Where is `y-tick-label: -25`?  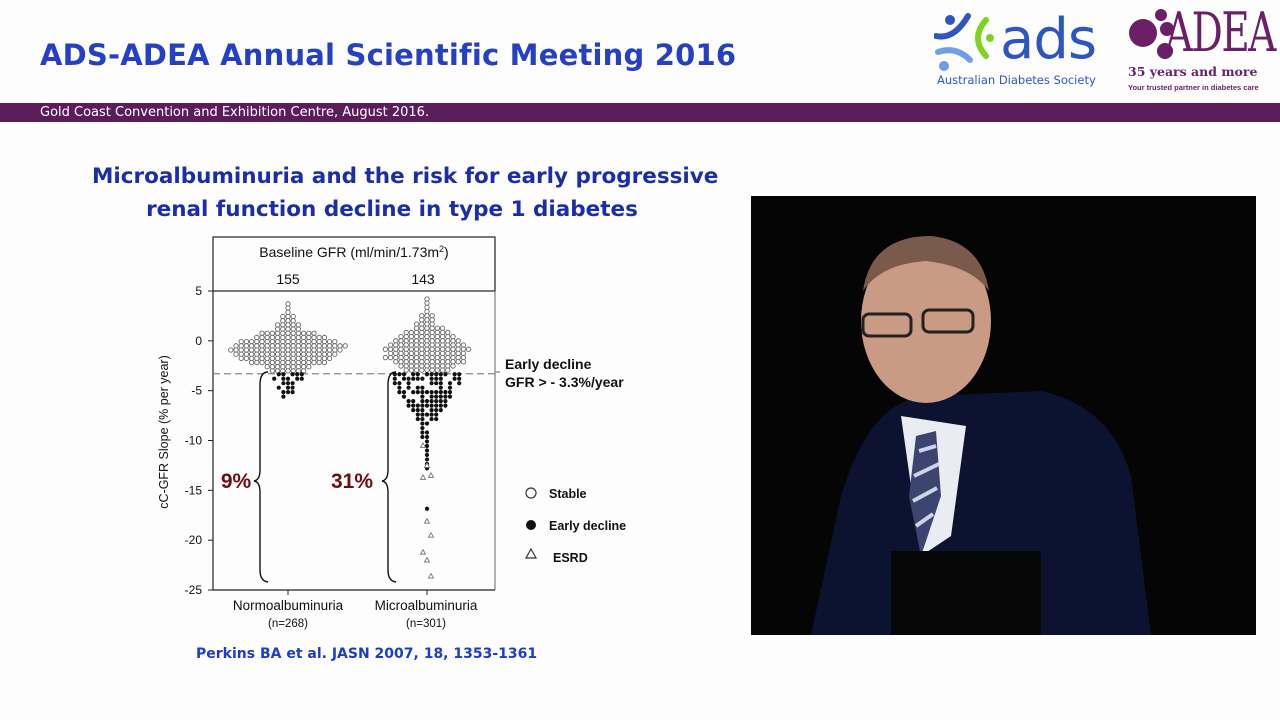
y-tick-label: -25 is located at coordinates (194, 590).